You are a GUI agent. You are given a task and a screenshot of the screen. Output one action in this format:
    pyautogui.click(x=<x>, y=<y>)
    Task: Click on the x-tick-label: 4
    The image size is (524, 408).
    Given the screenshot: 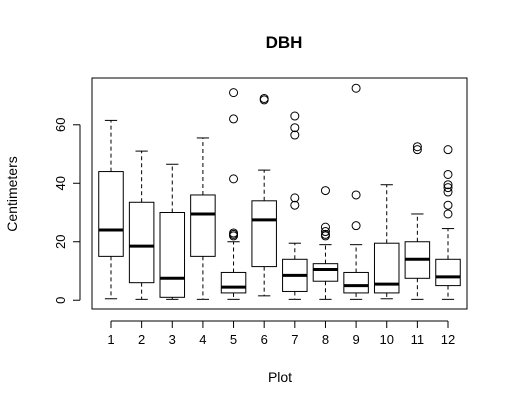 What is the action you would take?
    pyautogui.click(x=202, y=339)
    